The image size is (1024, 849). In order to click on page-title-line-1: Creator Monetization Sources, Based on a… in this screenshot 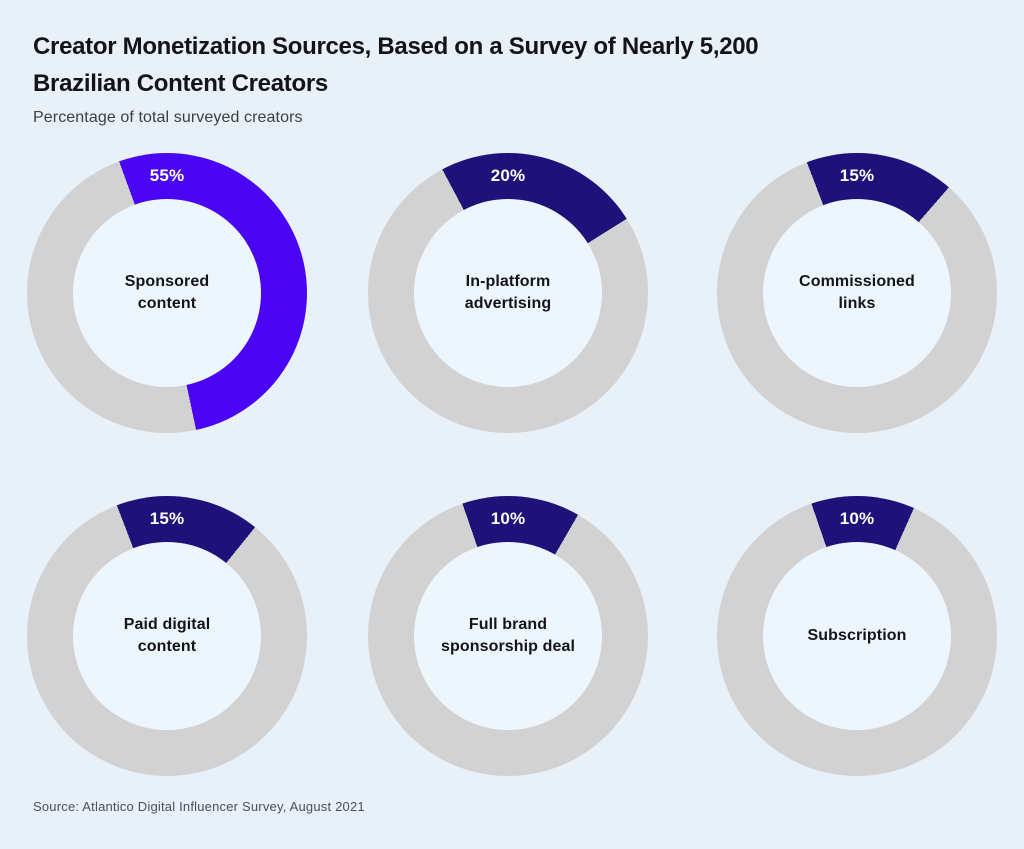, I will do `click(396, 46)`.